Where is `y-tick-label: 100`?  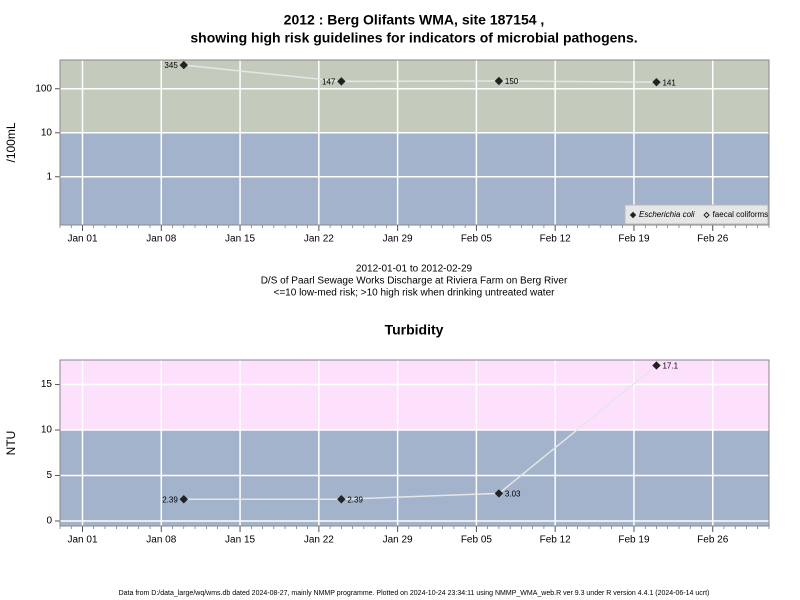 y-tick-label: 100 is located at coordinates (43, 88).